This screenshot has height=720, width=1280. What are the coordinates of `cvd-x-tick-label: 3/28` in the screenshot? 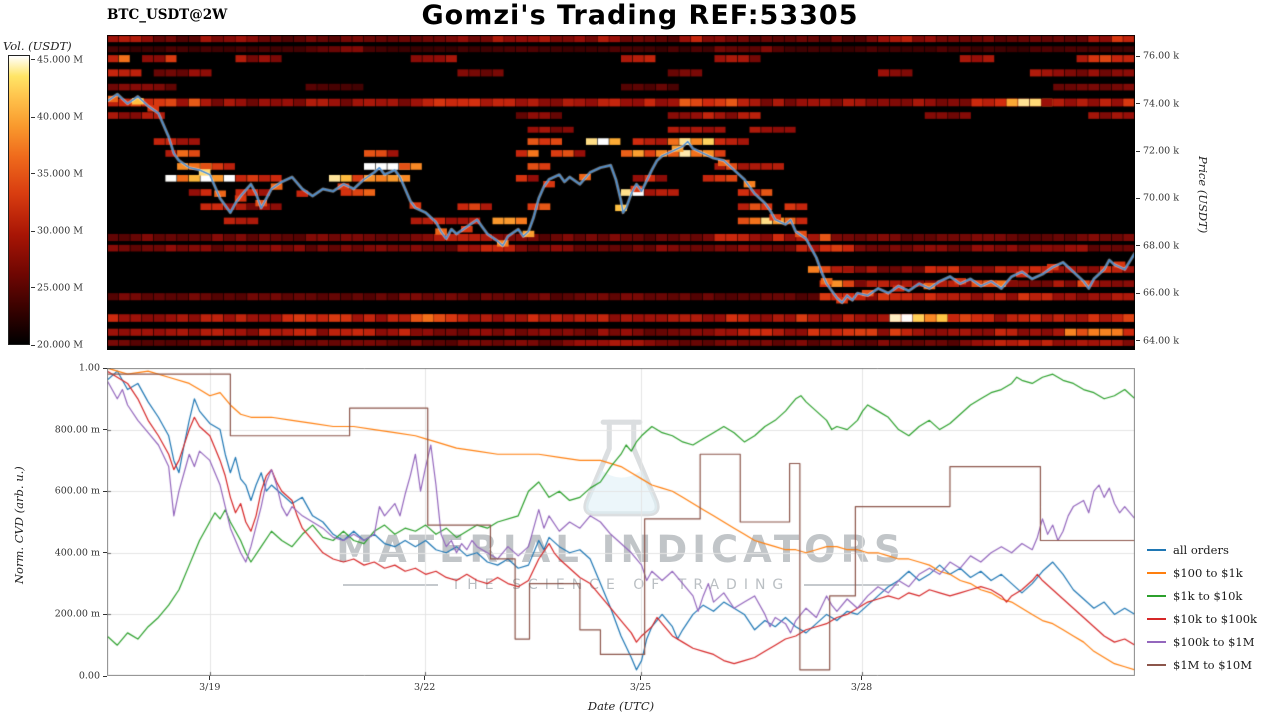 It's located at (861, 687).